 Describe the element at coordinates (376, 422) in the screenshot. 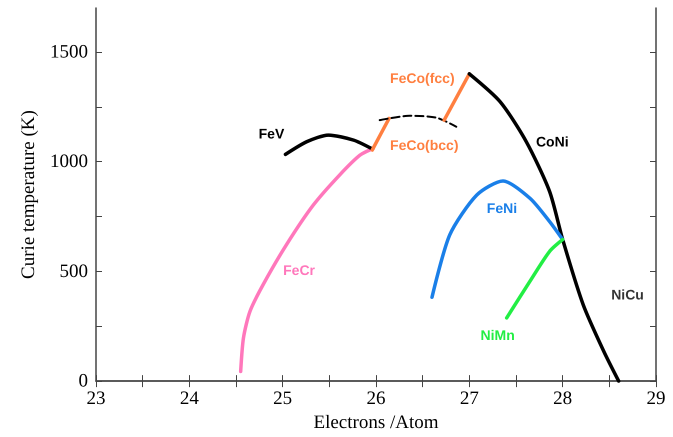

I see `x-axis-title: Electrons /Atom` at that location.